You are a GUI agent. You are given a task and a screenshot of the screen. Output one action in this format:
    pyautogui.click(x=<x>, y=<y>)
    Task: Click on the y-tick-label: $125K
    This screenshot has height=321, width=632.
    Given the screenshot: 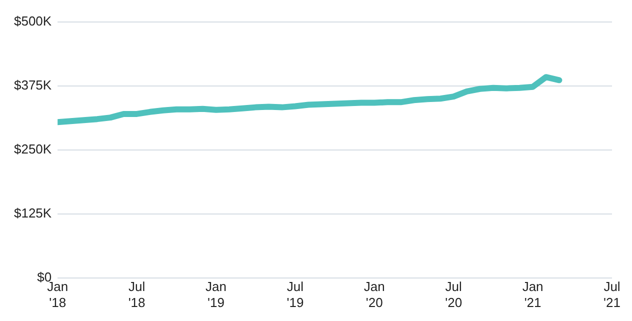 What is the action you would take?
    pyautogui.click(x=33, y=212)
    